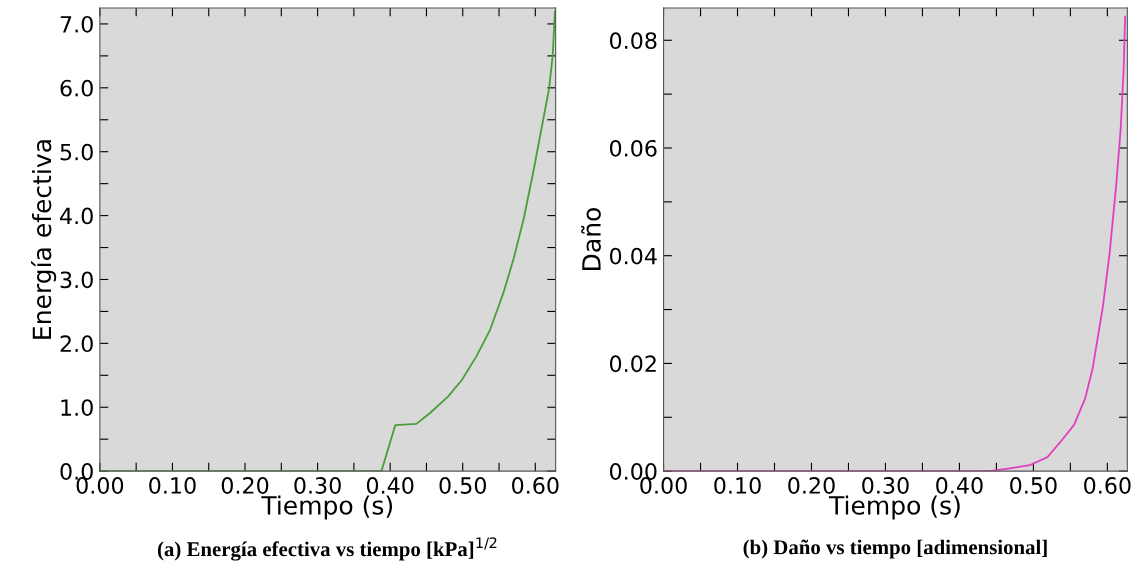 Image resolution: width=1148 pixels, height=569 pixels. Describe the element at coordinates (77, 408) in the screenshot. I see `y-tick-label: 1.0` at that location.